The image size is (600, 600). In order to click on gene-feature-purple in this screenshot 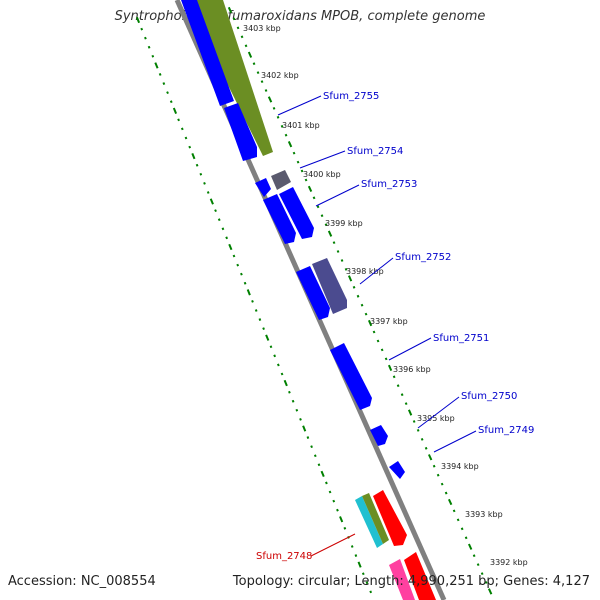, I will do `click(329, 286)`.